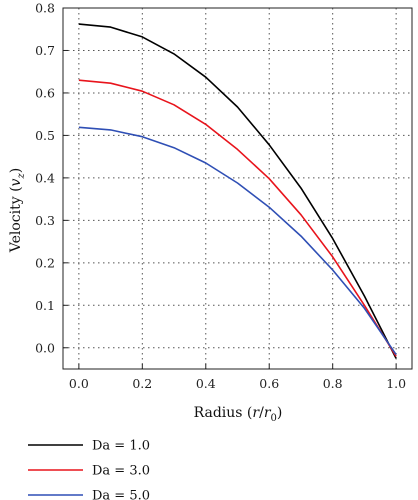 The width and height of the screenshot is (418, 500). I want to click on y-tick-label: 0.1, so click(45, 305).